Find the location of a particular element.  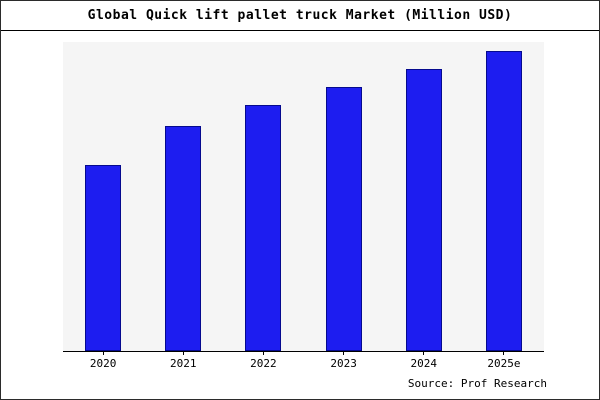

x-tick-label-2022: 2022 is located at coordinates (263, 360).